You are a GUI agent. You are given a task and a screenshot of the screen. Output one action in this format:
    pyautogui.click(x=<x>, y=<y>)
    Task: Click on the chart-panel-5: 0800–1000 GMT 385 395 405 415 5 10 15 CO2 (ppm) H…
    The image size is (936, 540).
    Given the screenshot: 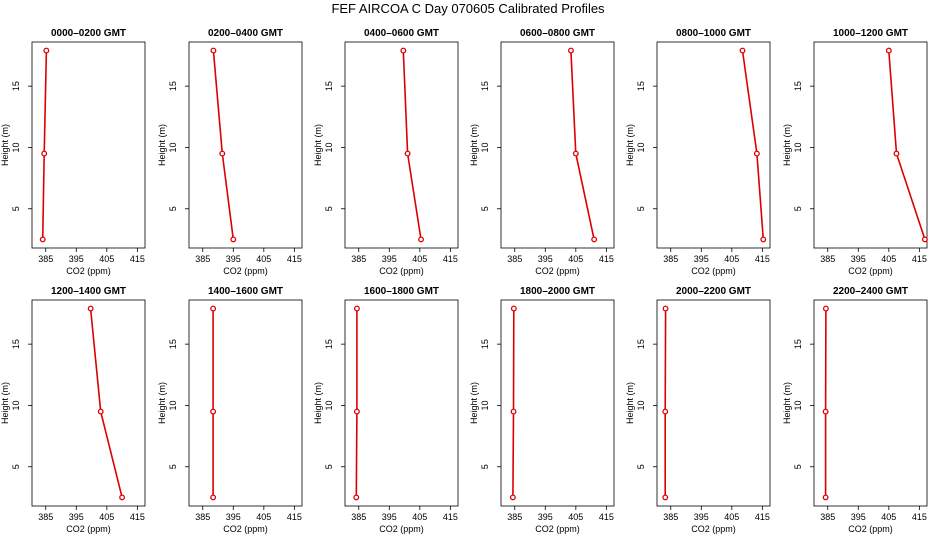 What is the action you would take?
    pyautogui.click(x=698, y=152)
    